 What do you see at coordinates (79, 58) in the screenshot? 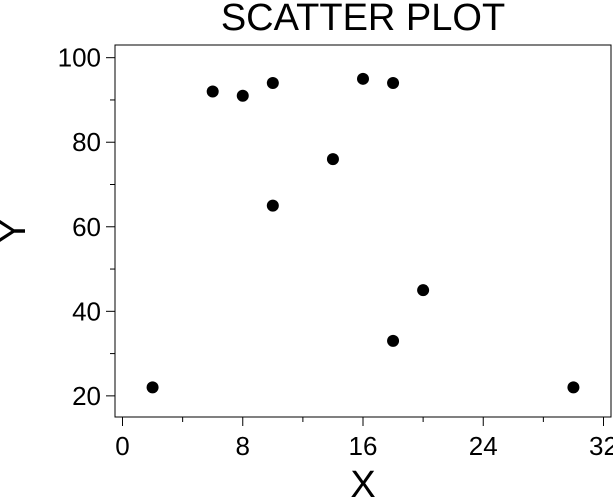
I see `y-tick-label: 100` at bounding box center [79, 58].